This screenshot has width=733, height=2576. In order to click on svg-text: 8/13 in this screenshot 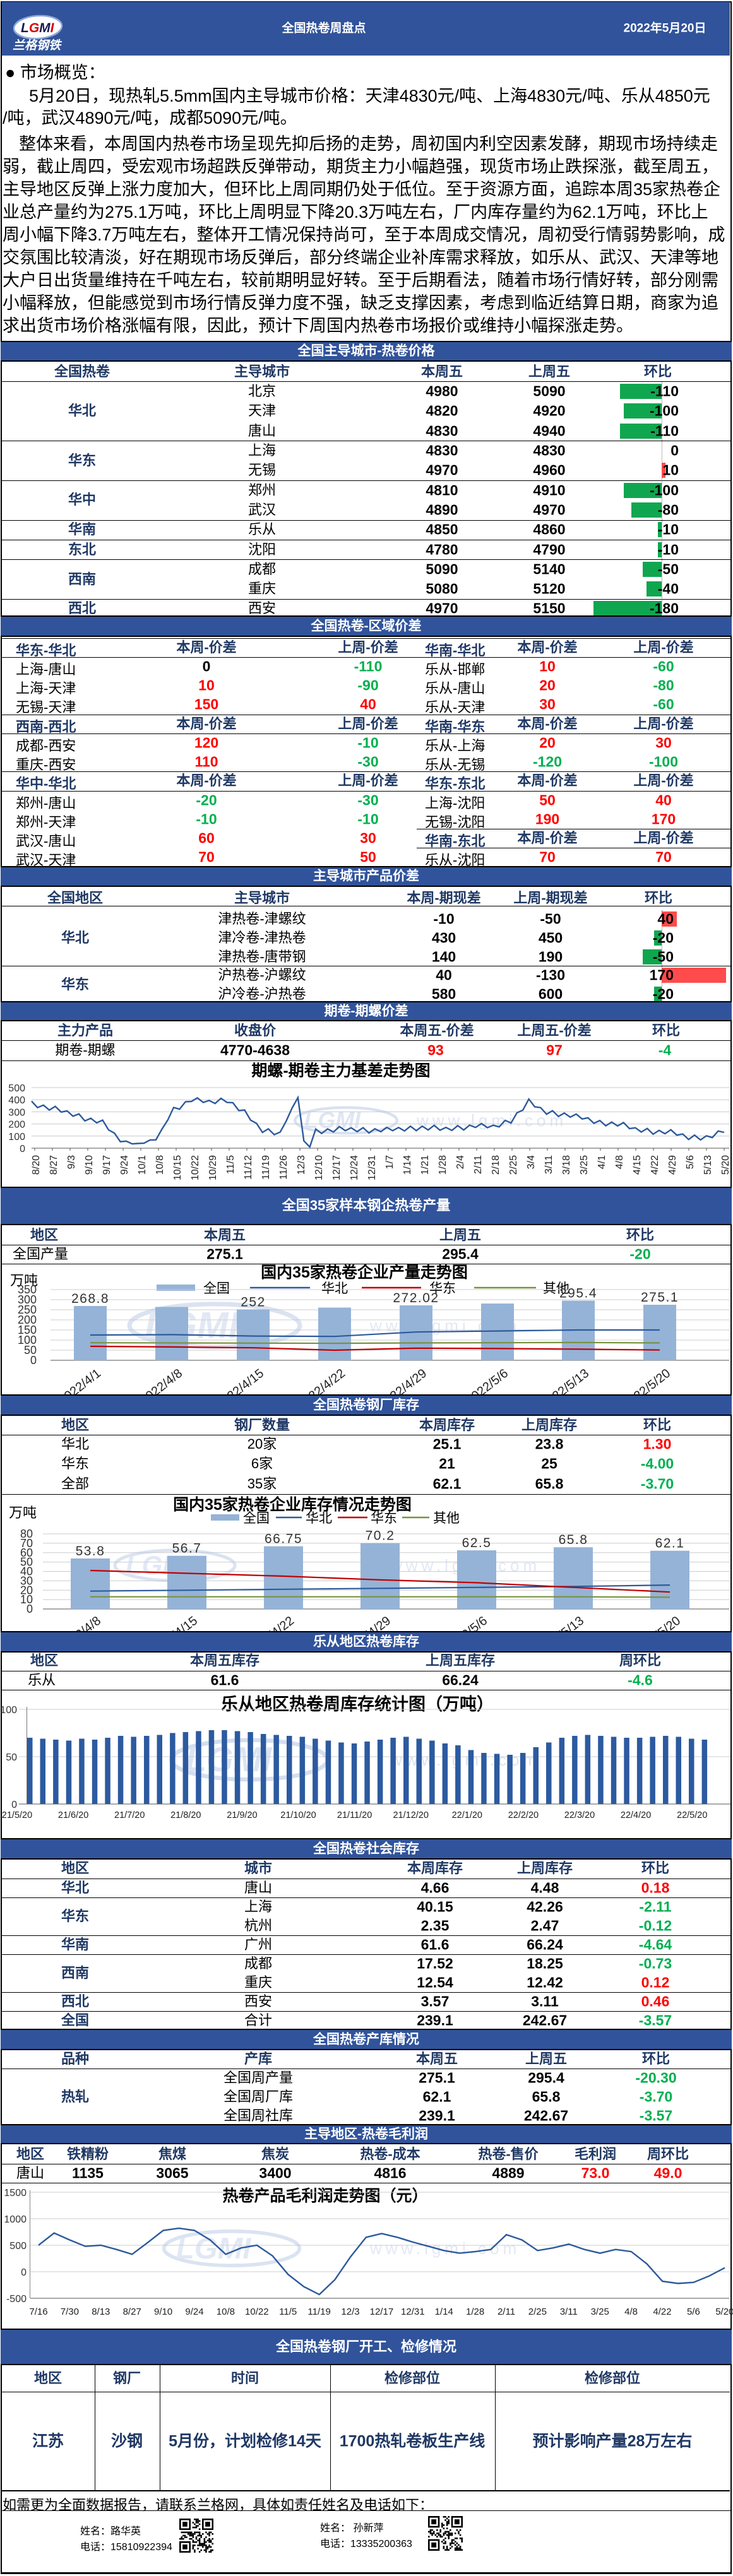, I will do `click(101, 2311)`.